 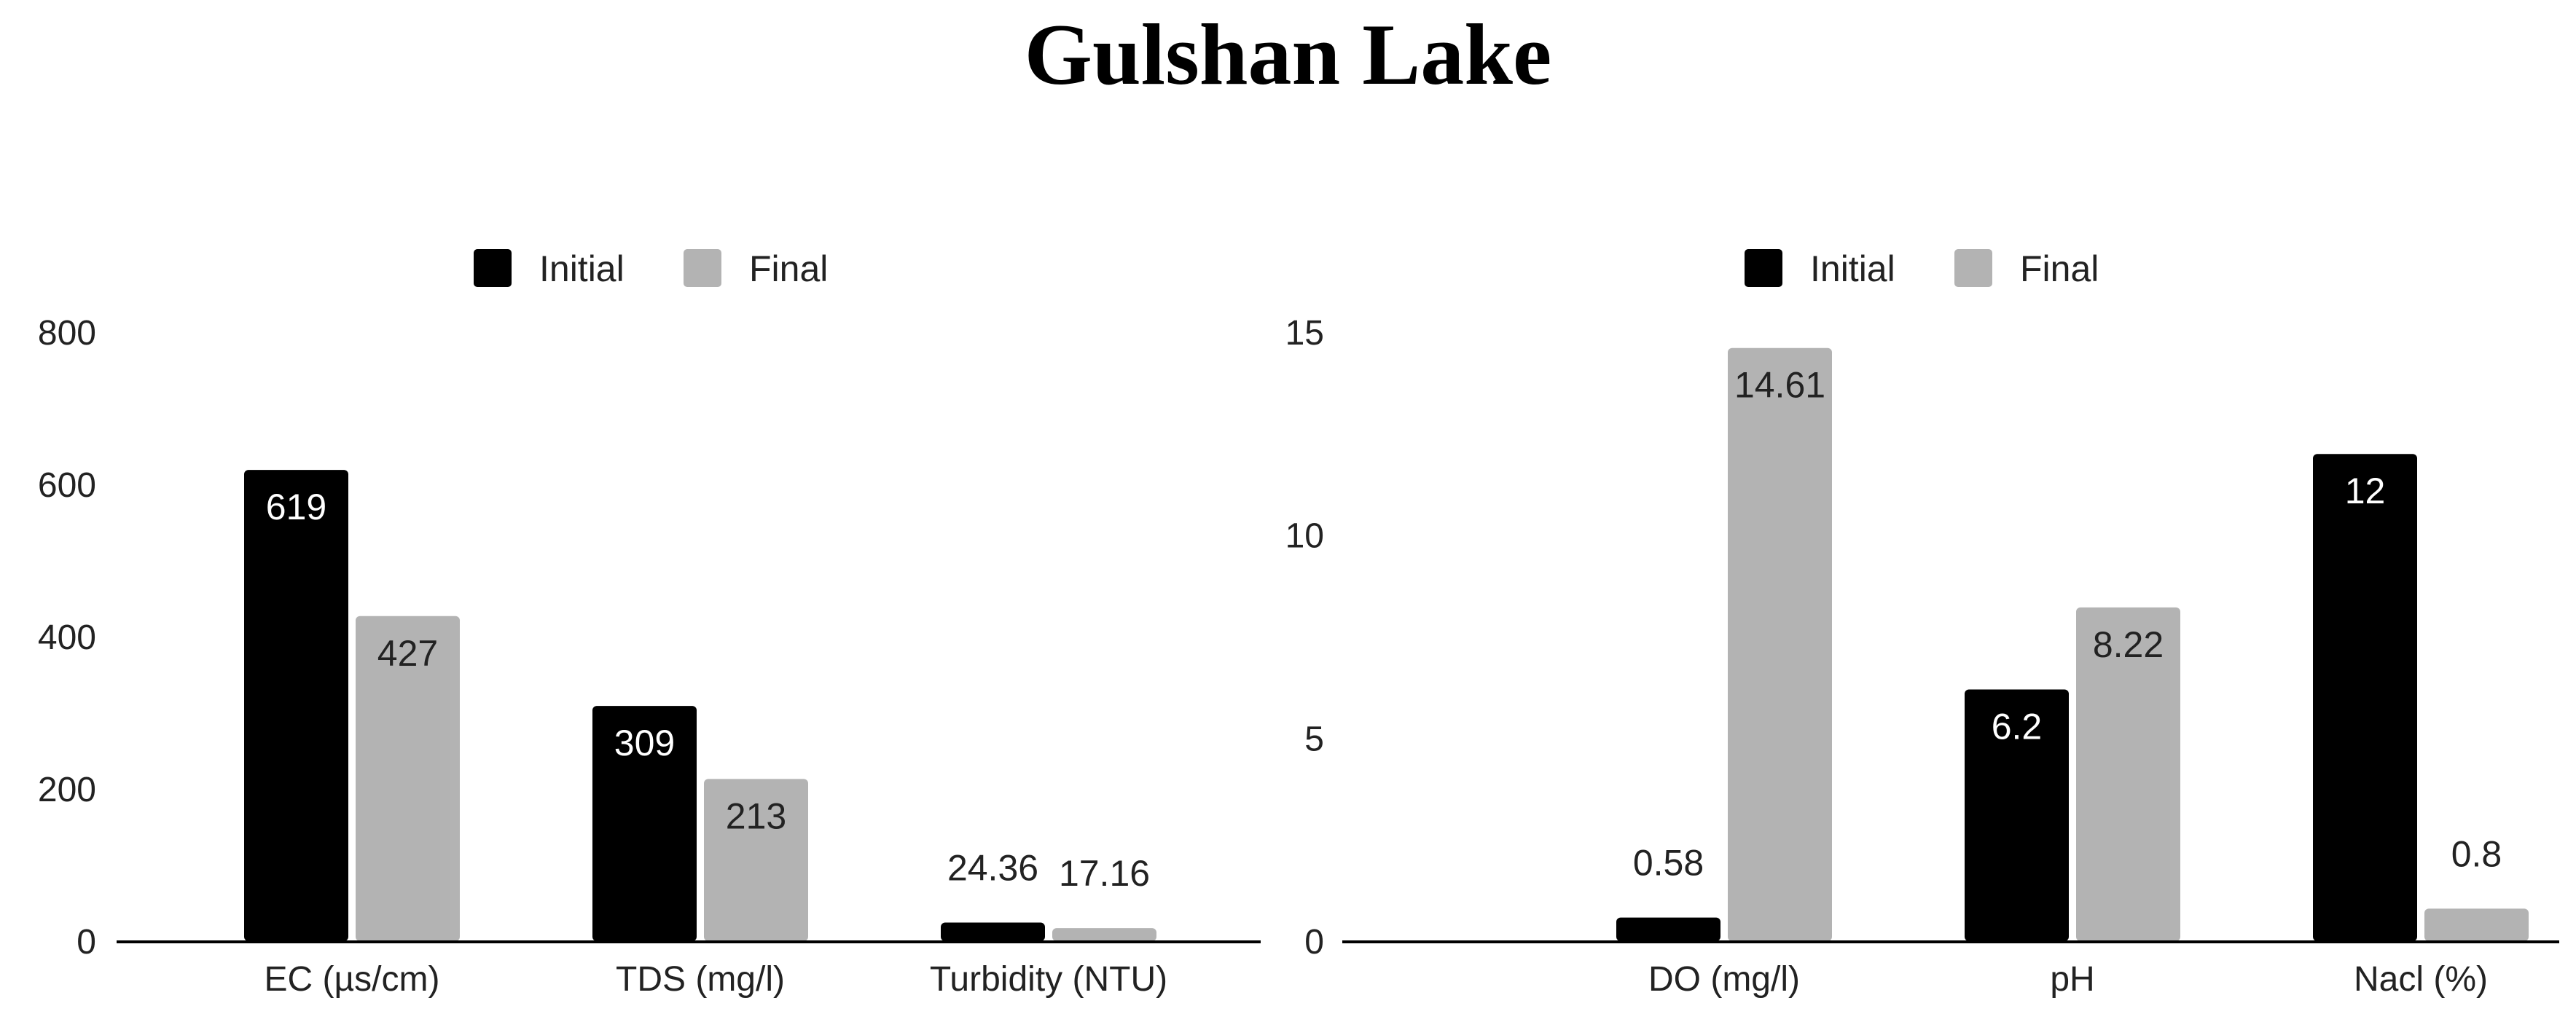 I want to click on data-label-final-tds-mg-l: 213, so click(x=756, y=815).